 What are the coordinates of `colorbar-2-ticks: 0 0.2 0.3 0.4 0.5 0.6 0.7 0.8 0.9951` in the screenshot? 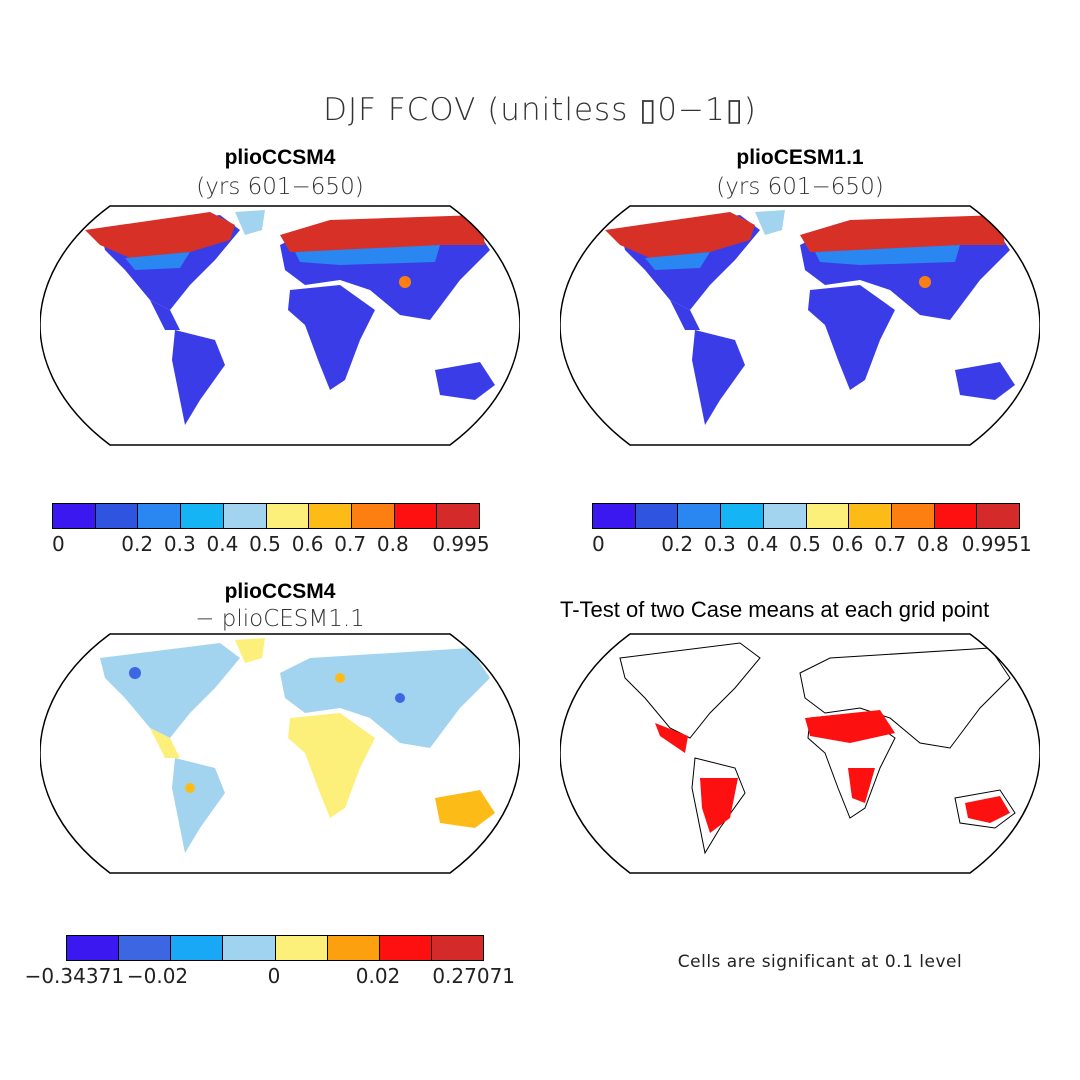 It's located at (812, 545).